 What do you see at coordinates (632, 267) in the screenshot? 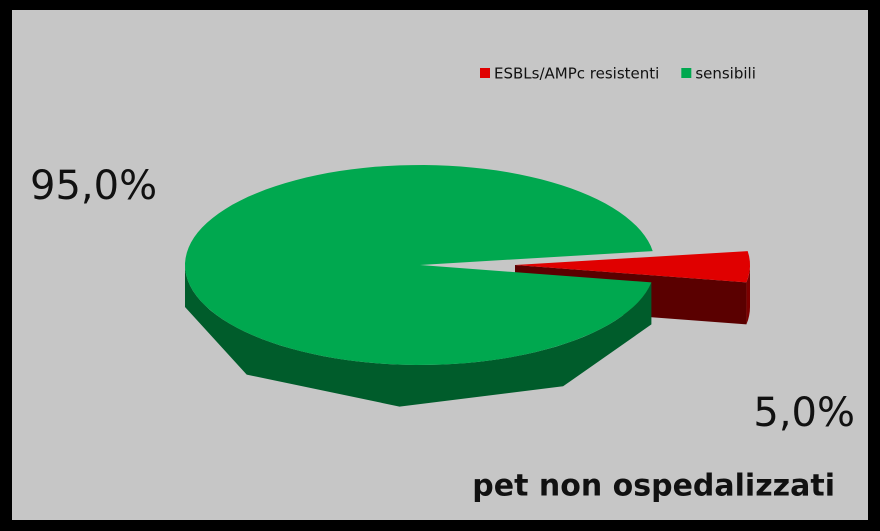
I see `slice` at bounding box center [632, 267].